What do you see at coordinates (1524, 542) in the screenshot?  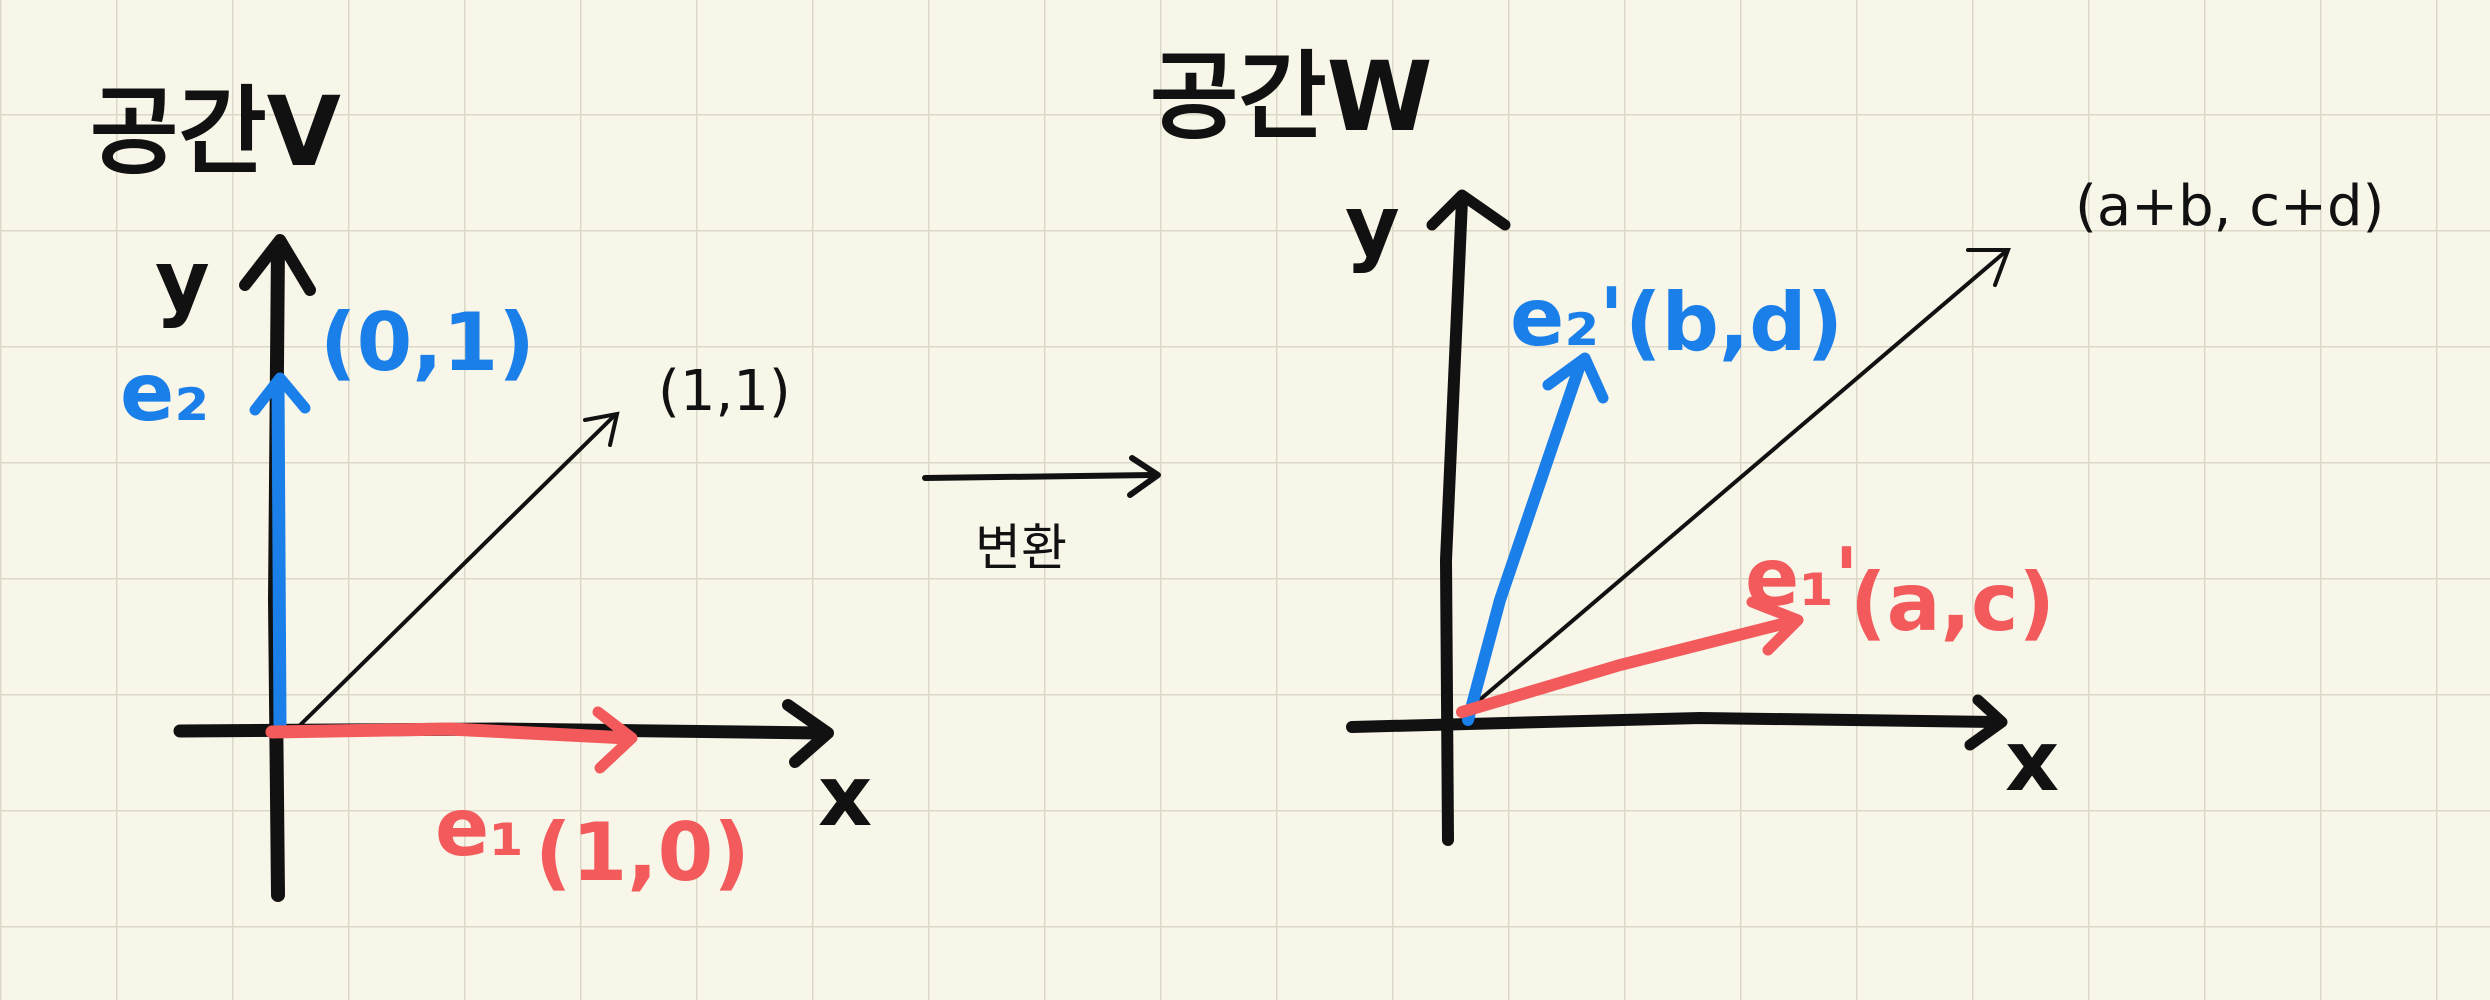 I see `w-e2-vector` at bounding box center [1524, 542].